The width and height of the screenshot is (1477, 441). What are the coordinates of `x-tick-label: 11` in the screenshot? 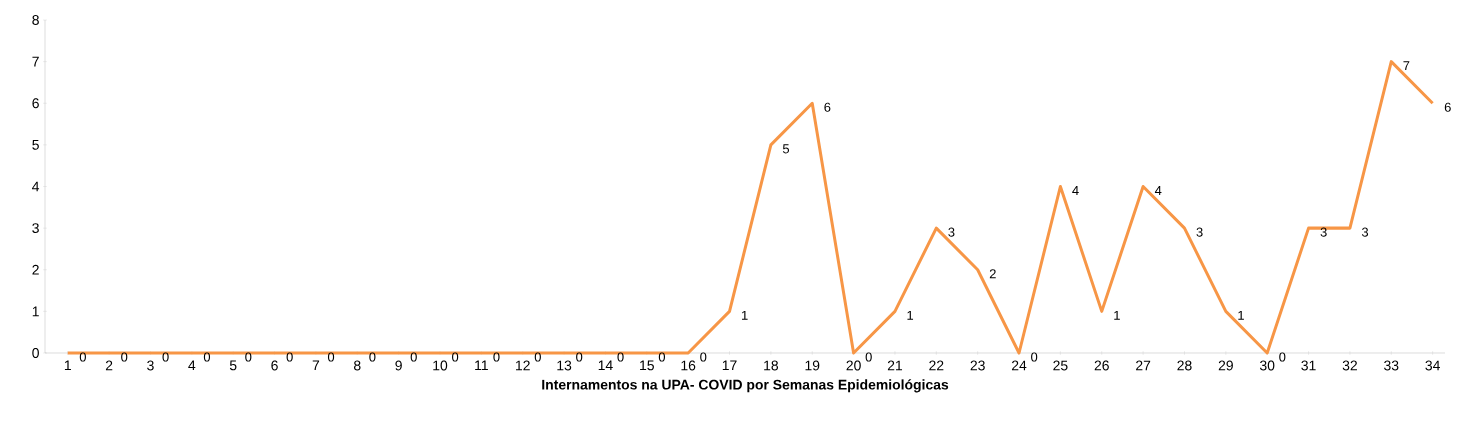 It's located at (481, 365).